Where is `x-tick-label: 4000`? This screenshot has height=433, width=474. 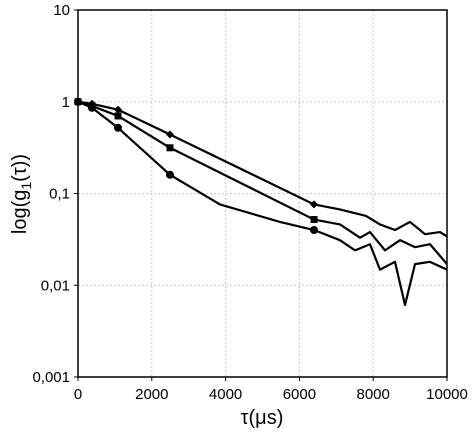
x-tick-label: 4000 is located at coordinates (225, 394).